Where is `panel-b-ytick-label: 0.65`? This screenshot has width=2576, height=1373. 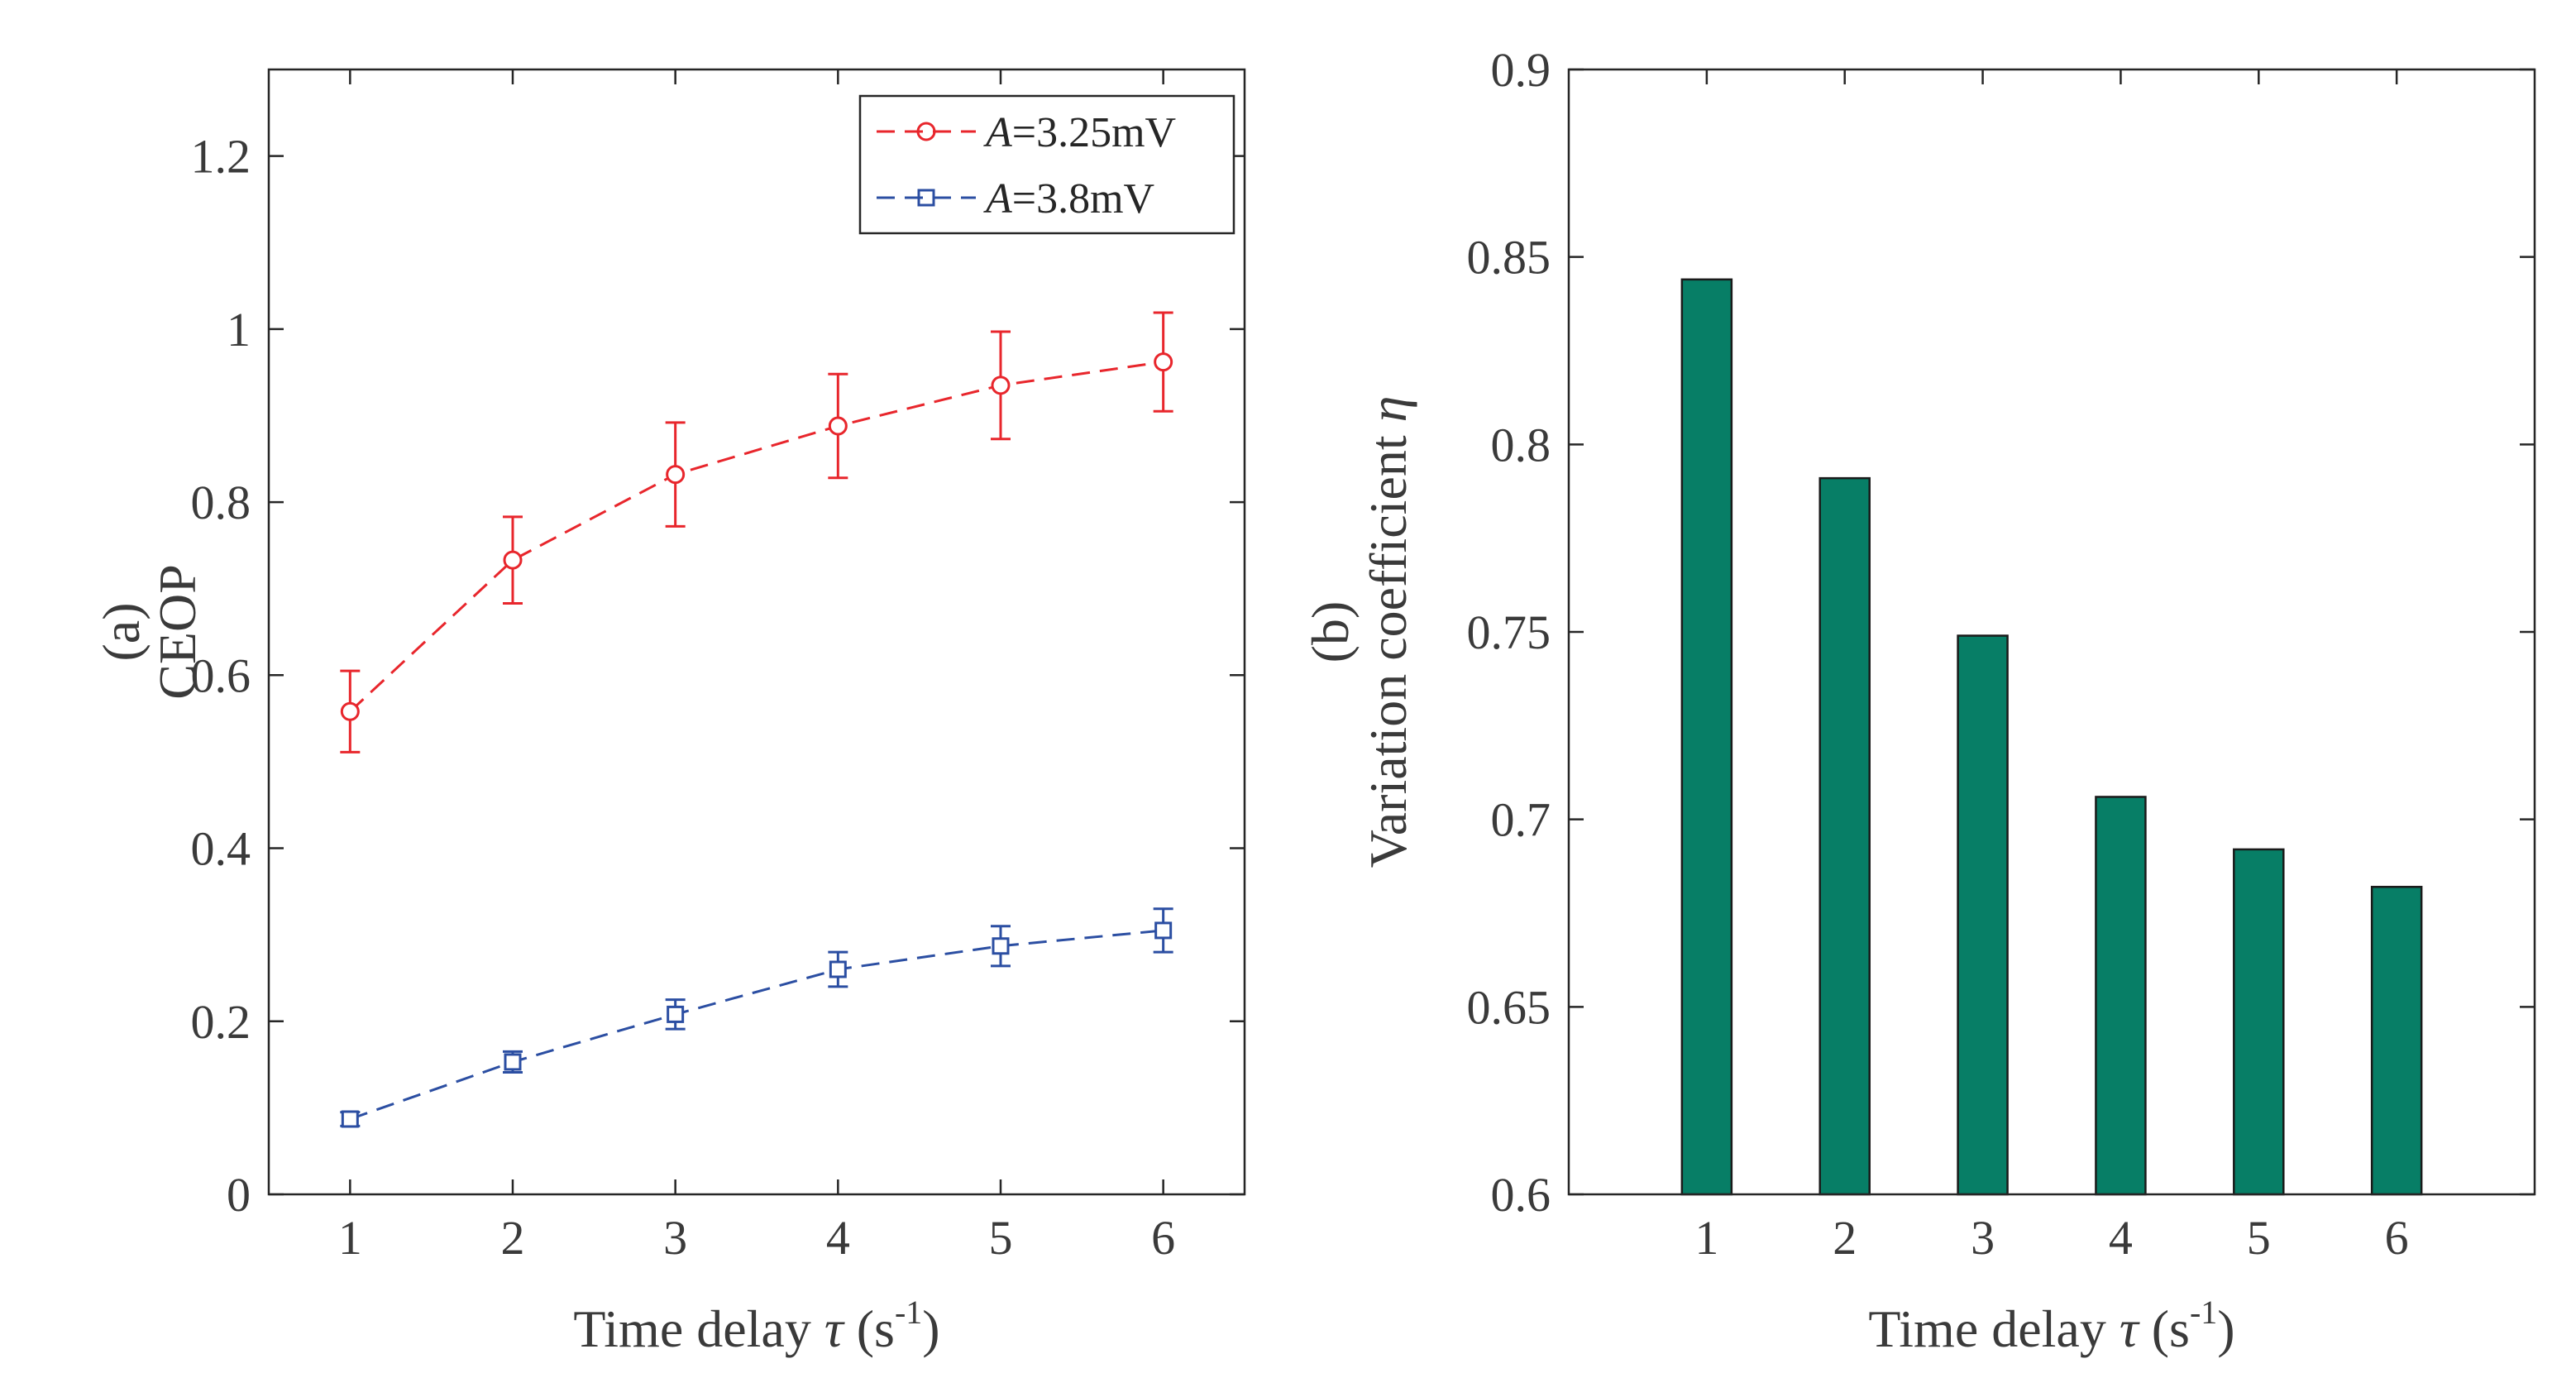 panel-b-ytick-label: 0.65 is located at coordinates (1509, 1007).